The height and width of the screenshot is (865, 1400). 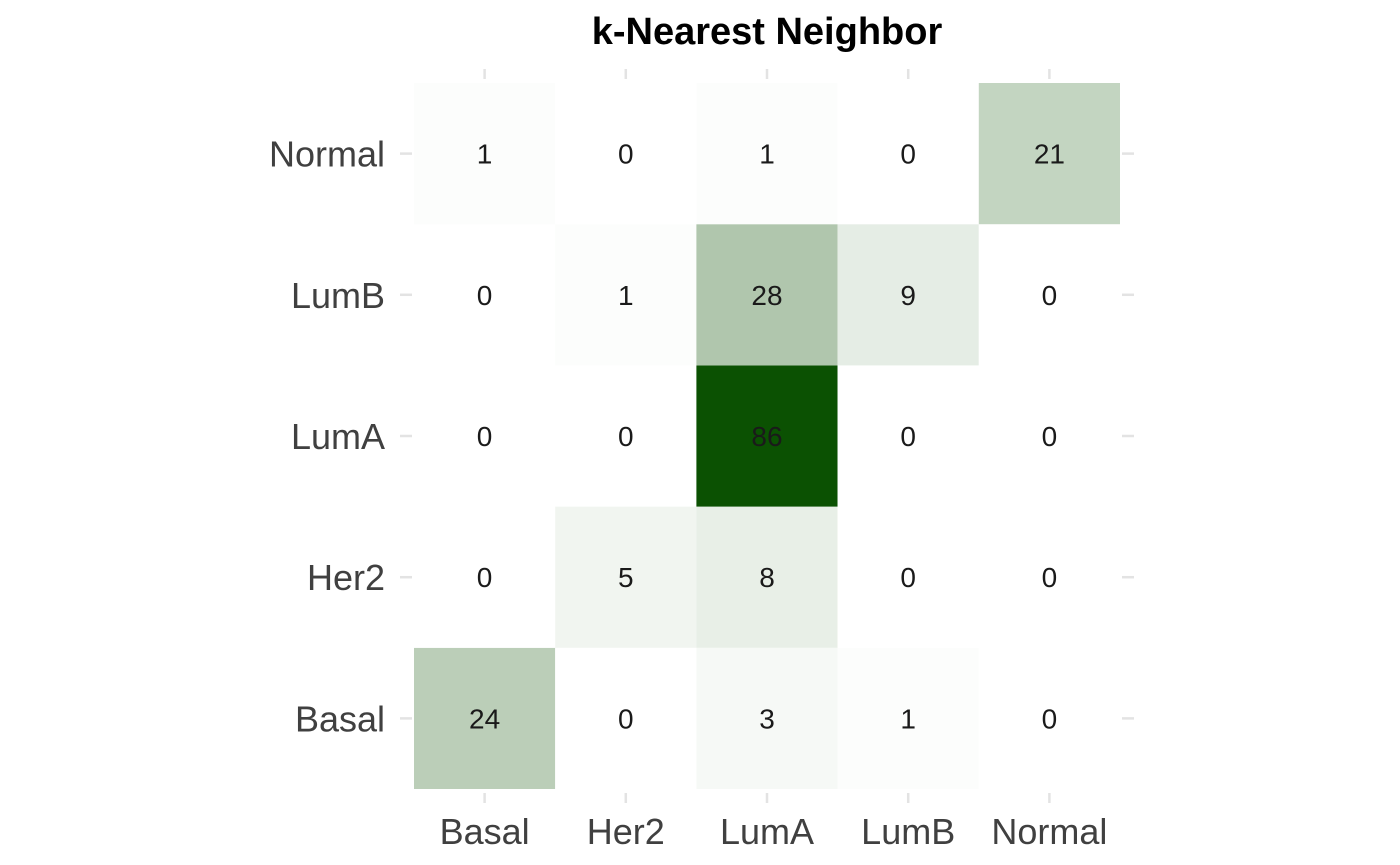 I want to click on heatmap-cell-lumb-normal, so click(x=1049, y=295).